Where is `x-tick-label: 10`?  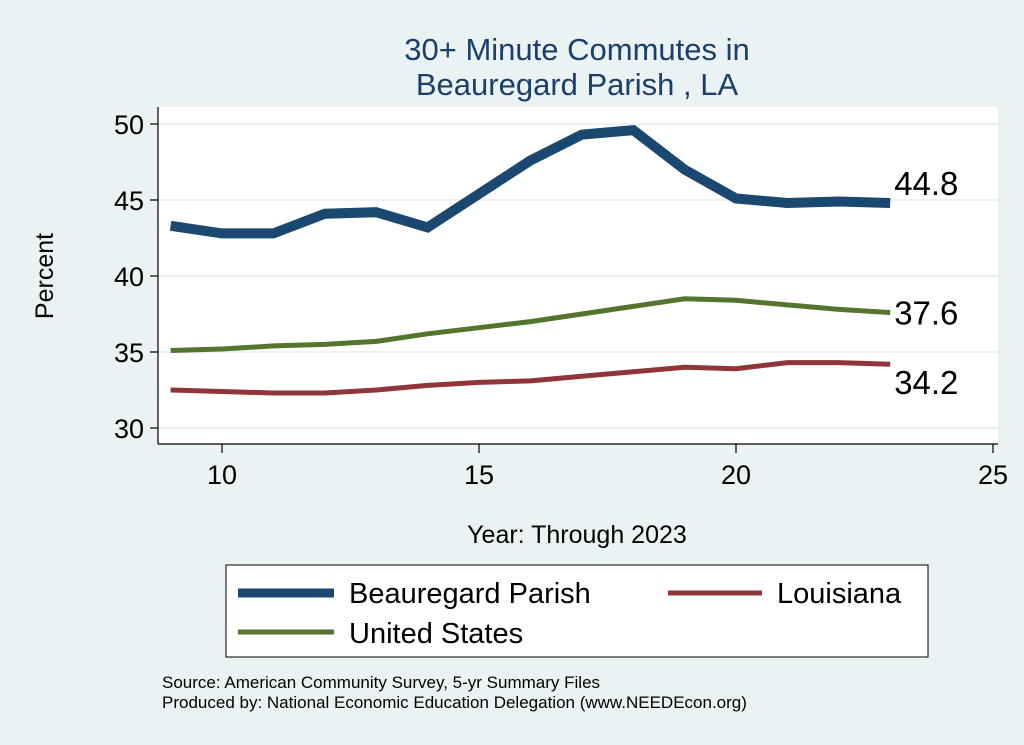 x-tick-label: 10 is located at coordinates (222, 475).